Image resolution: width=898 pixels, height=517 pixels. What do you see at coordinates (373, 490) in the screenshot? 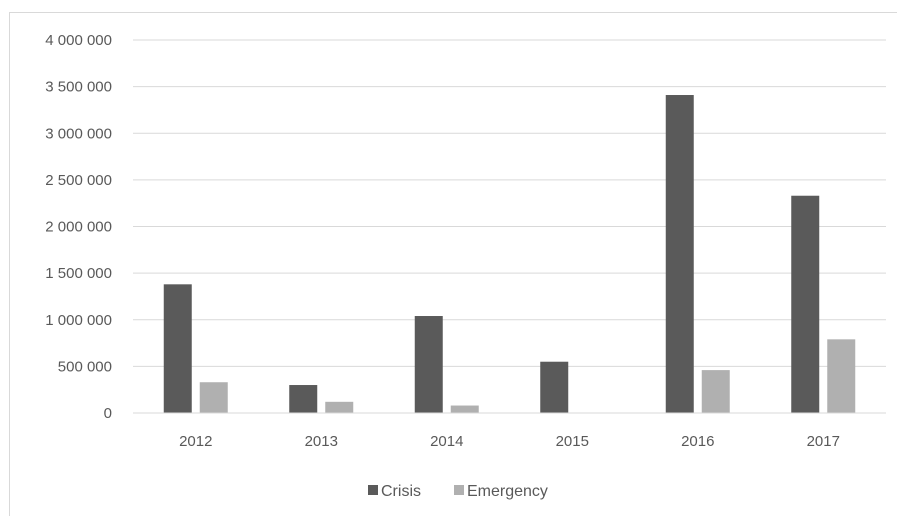
I see `legend-swatch-crisis` at bounding box center [373, 490].